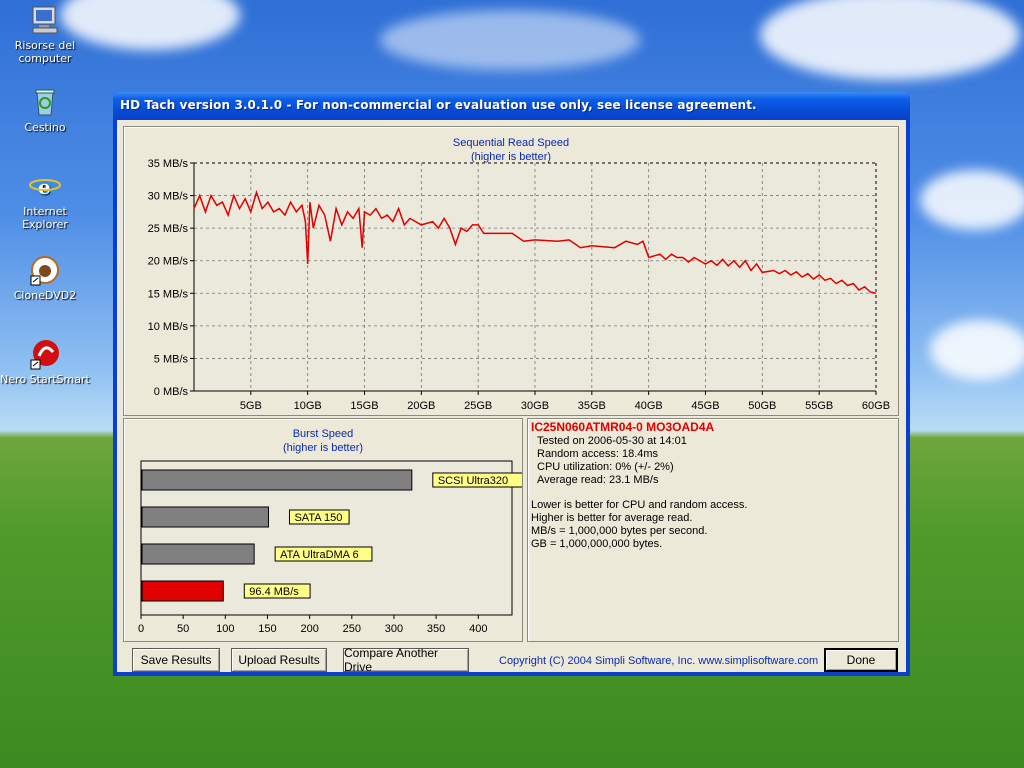 This screenshot has width=1024, height=768. What do you see at coordinates (394, 629) in the screenshot?
I see `burst-xtick-label: 300` at bounding box center [394, 629].